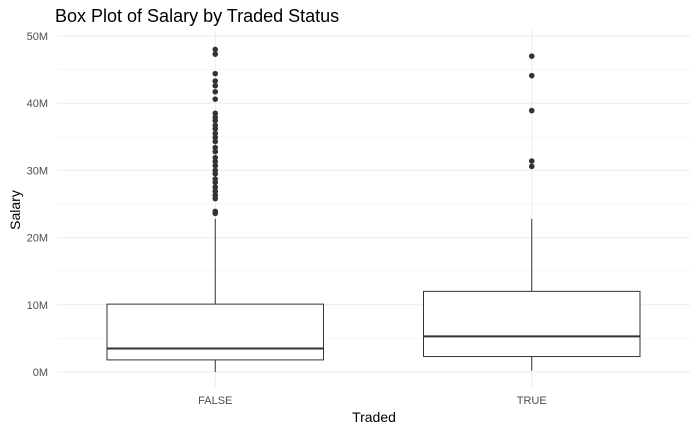 The height and width of the screenshot is (432, 700). Describe the element at coordinates (37, 306) in the screenshot. I see `y-tick-label: 10M` at that location.